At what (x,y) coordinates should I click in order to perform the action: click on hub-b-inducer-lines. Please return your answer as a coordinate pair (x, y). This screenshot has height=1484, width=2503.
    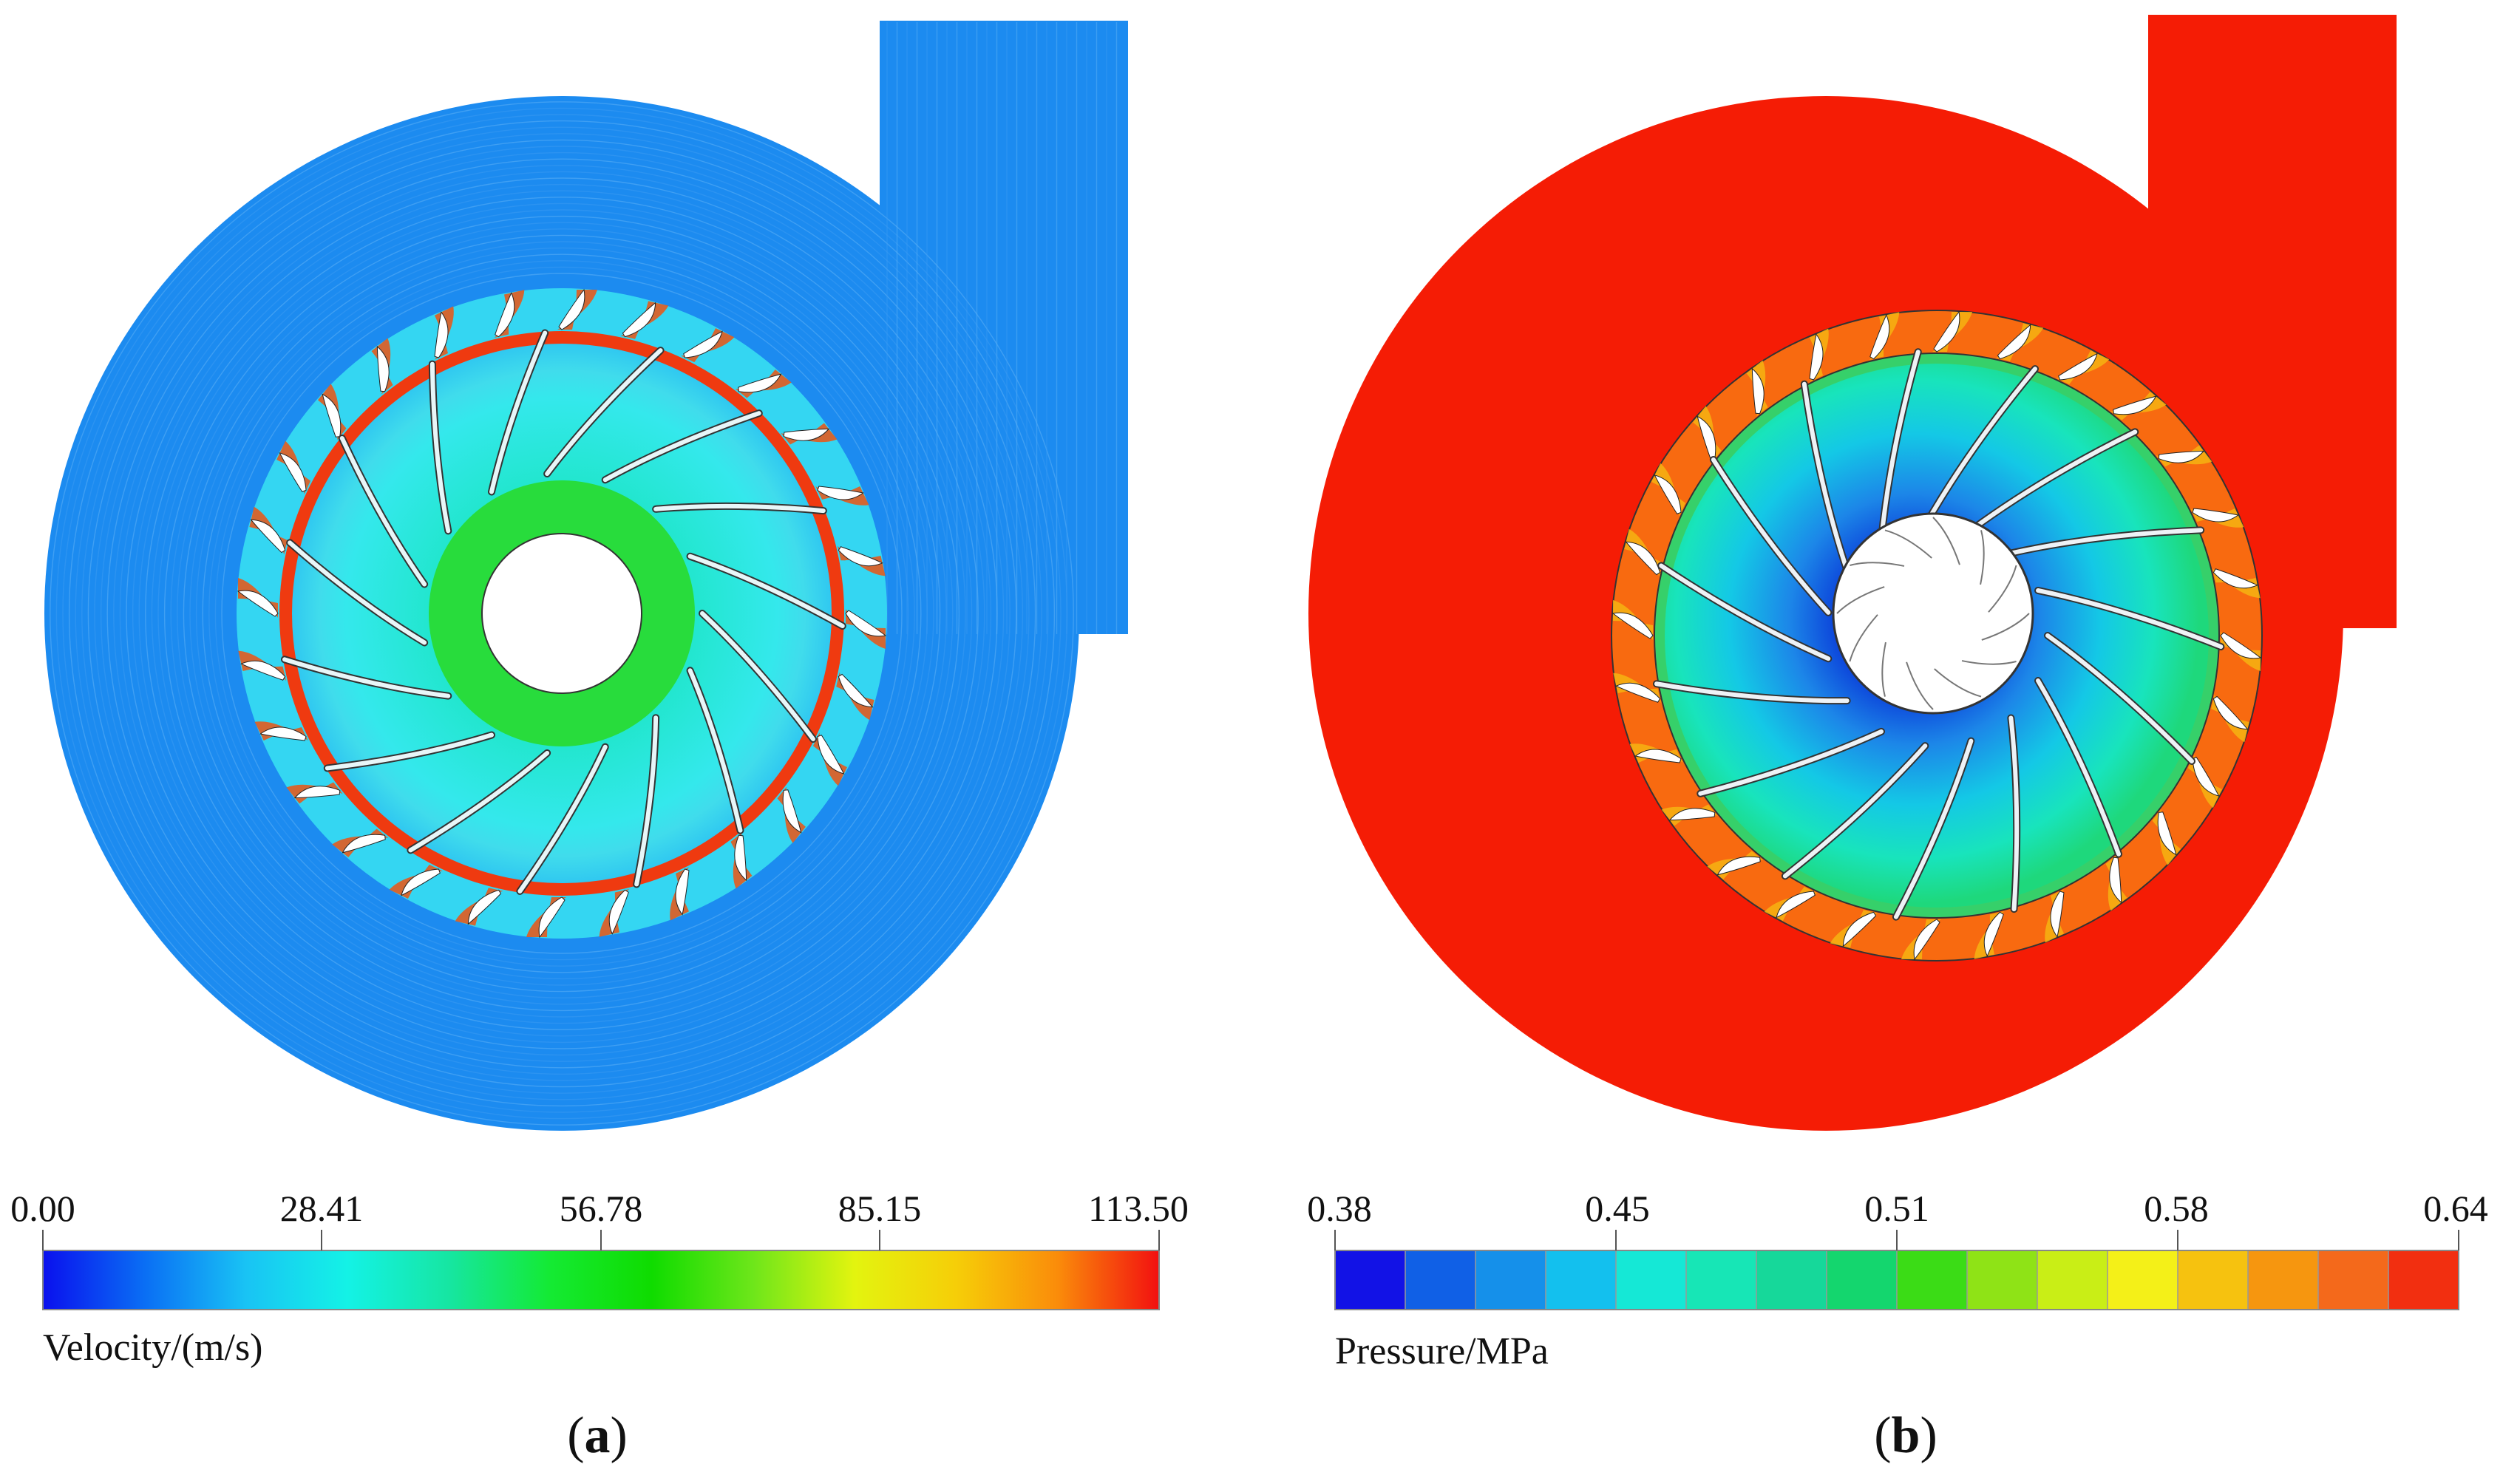
    Looking at the image, I should click on (1933, 613).